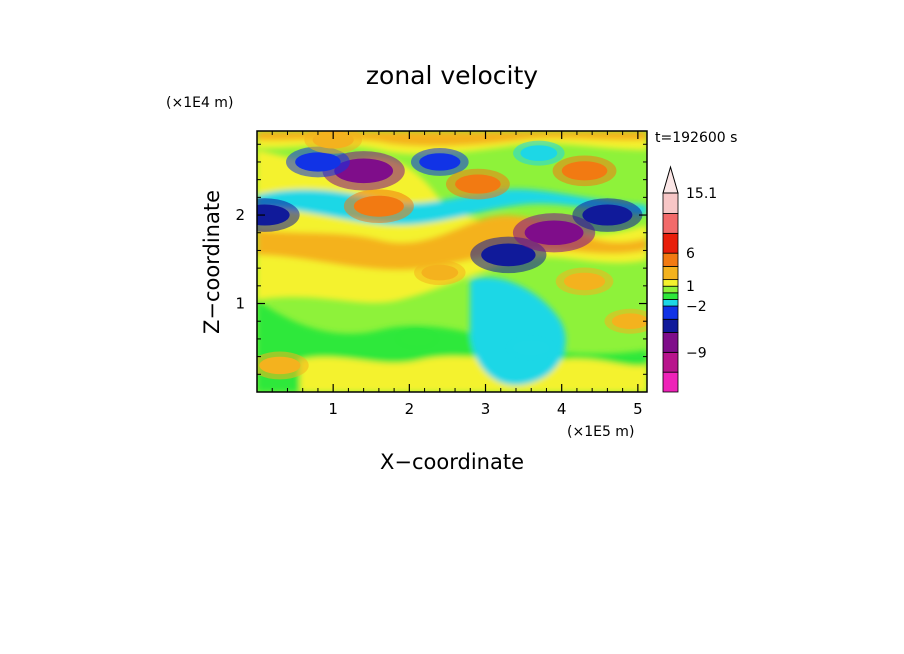 The height and width of the screenshot is (654, 904). Describe the element at coordinates (212, 262) in the screenshot. I see `y-axis-label: Z−coordinate` at that location.